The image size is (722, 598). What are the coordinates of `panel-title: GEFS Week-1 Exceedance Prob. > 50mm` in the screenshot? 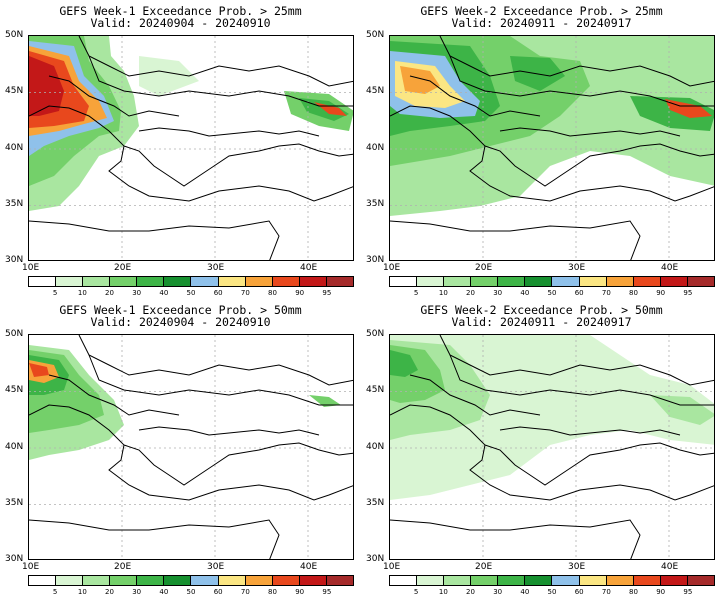 It's located at (180, 310).